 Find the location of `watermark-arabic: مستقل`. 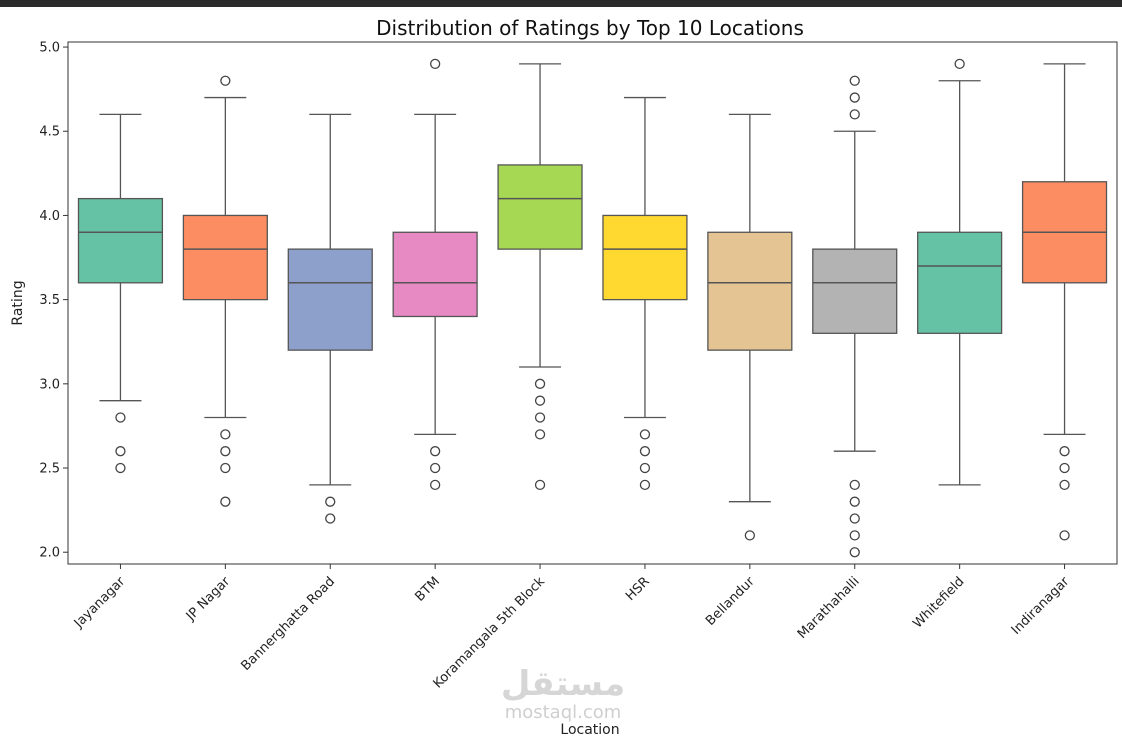

watermark-arabic: مستقل is located at coordinates (563, 684).